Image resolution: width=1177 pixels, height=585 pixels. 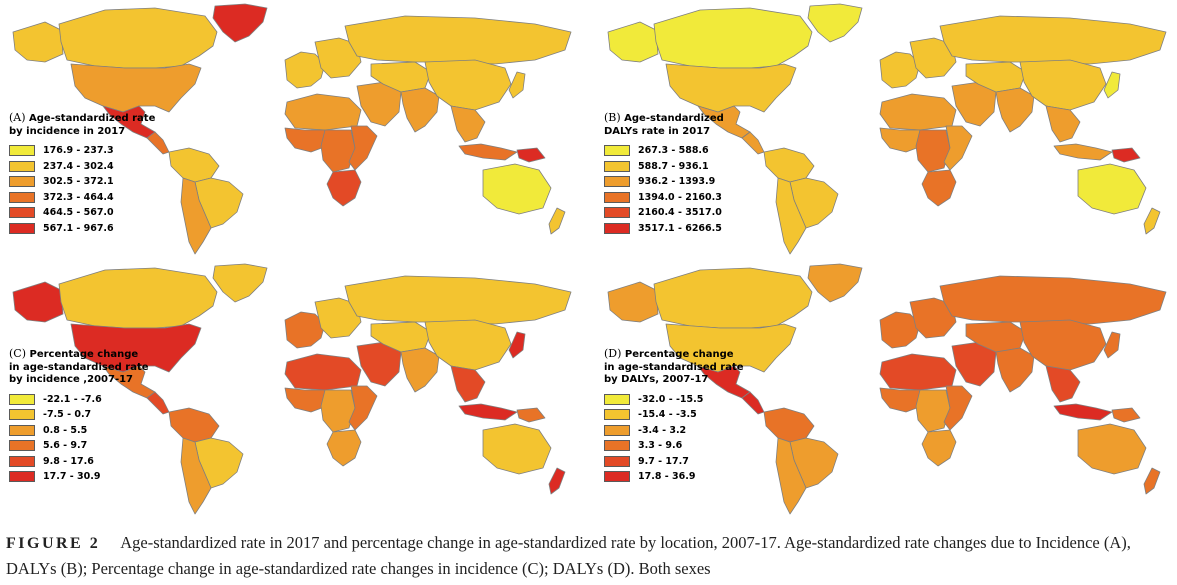 What do you see at coordinates (531, 155) in the screenshot?
I see `region-new-guinea` at bounding box center [531, 155].